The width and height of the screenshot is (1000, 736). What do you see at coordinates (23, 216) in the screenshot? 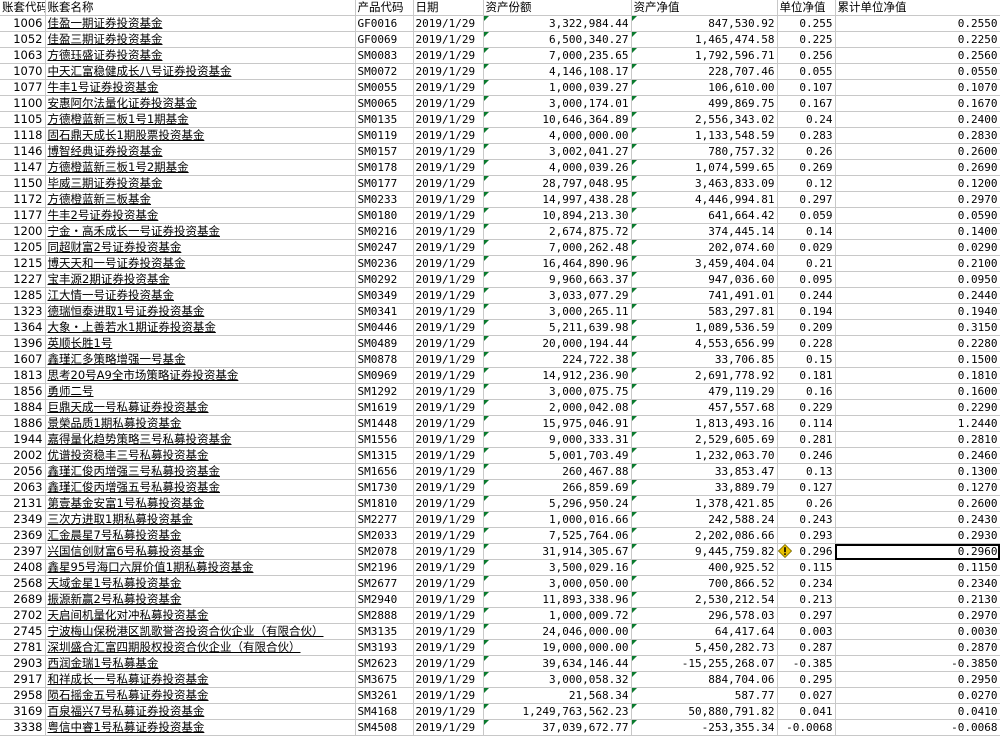
I see `cell-account-code: 1177` at bounding box center [23, 216].